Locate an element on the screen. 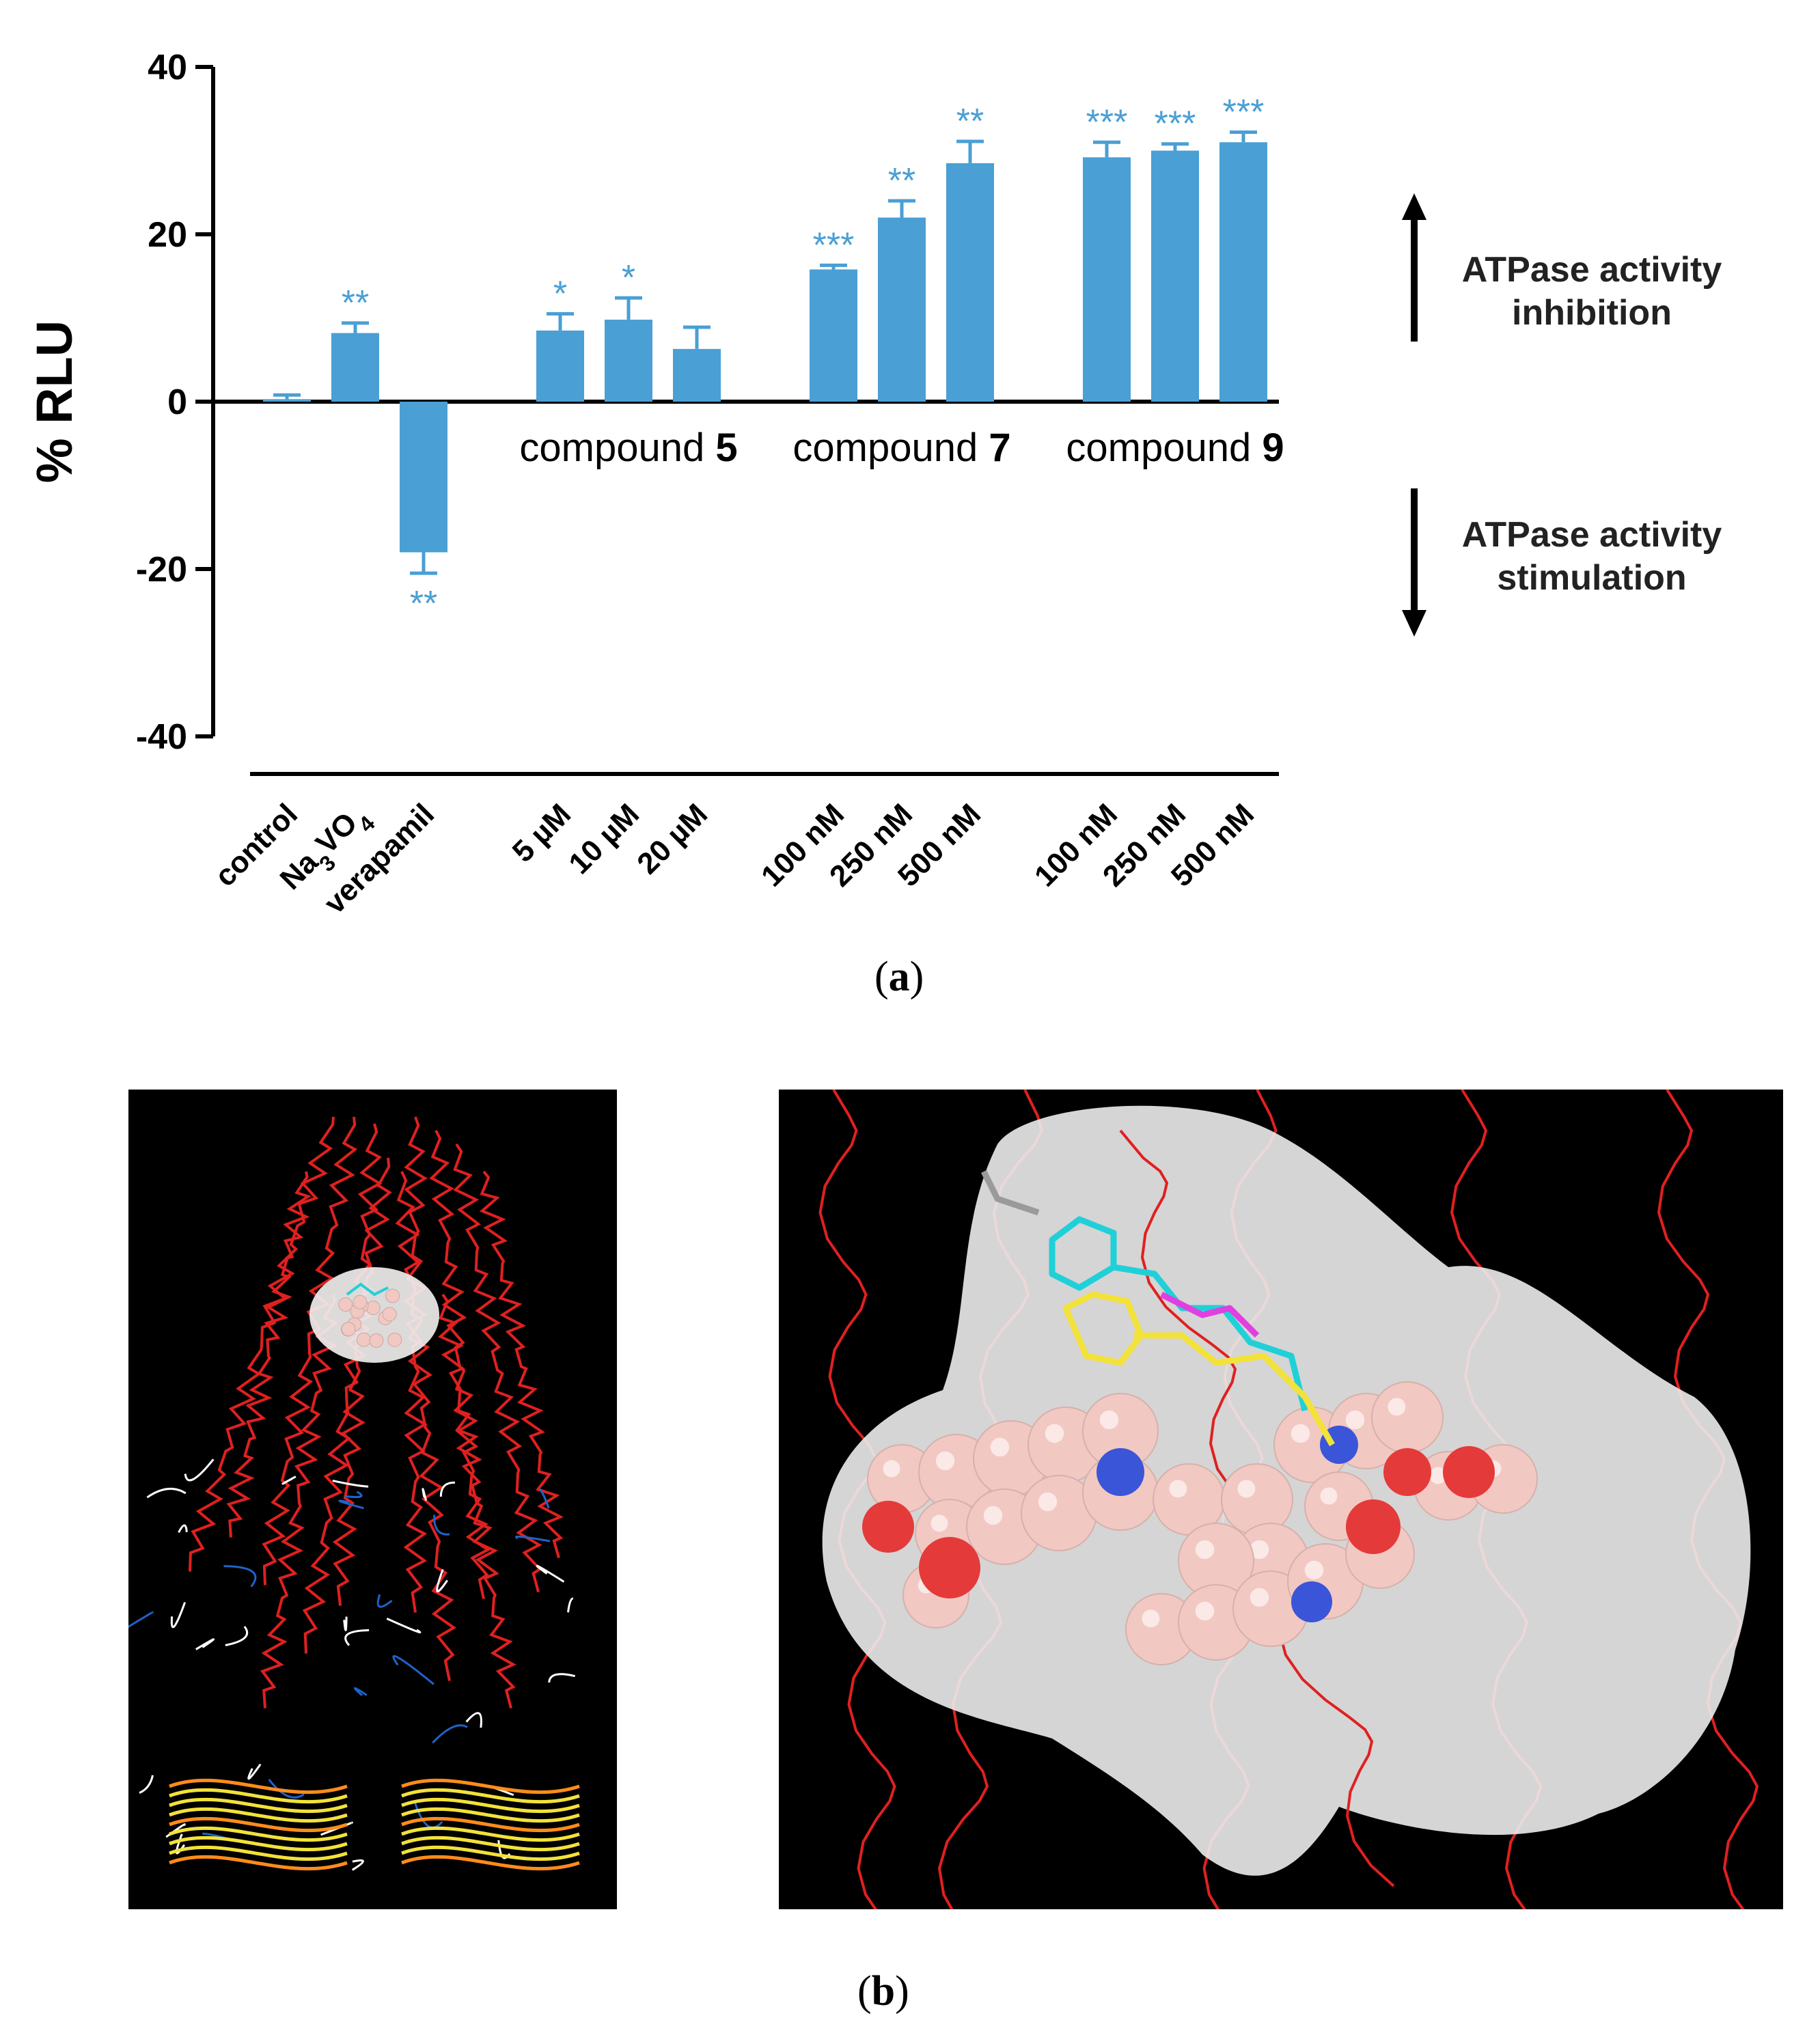  protein-structure-image is located at coordinates (372, 1499).